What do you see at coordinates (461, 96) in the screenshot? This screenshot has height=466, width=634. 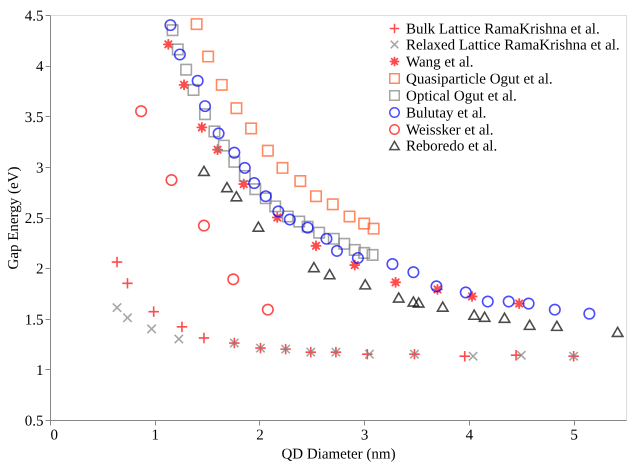 I see `legend-label: Optical Ogut et al.` at bounding box center [461, 96].